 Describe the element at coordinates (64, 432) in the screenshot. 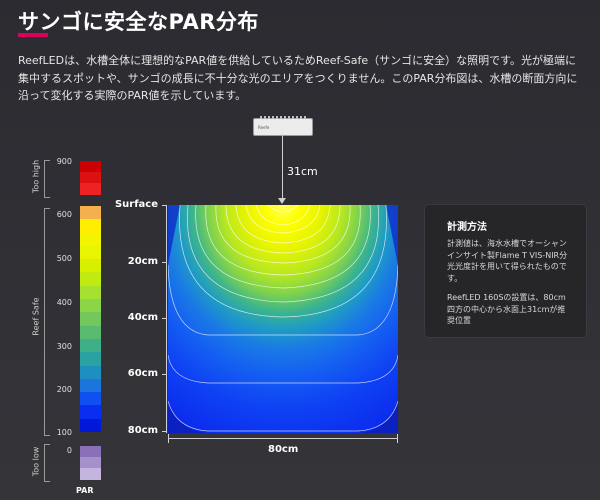

I see `tick-100: 100` at that location.